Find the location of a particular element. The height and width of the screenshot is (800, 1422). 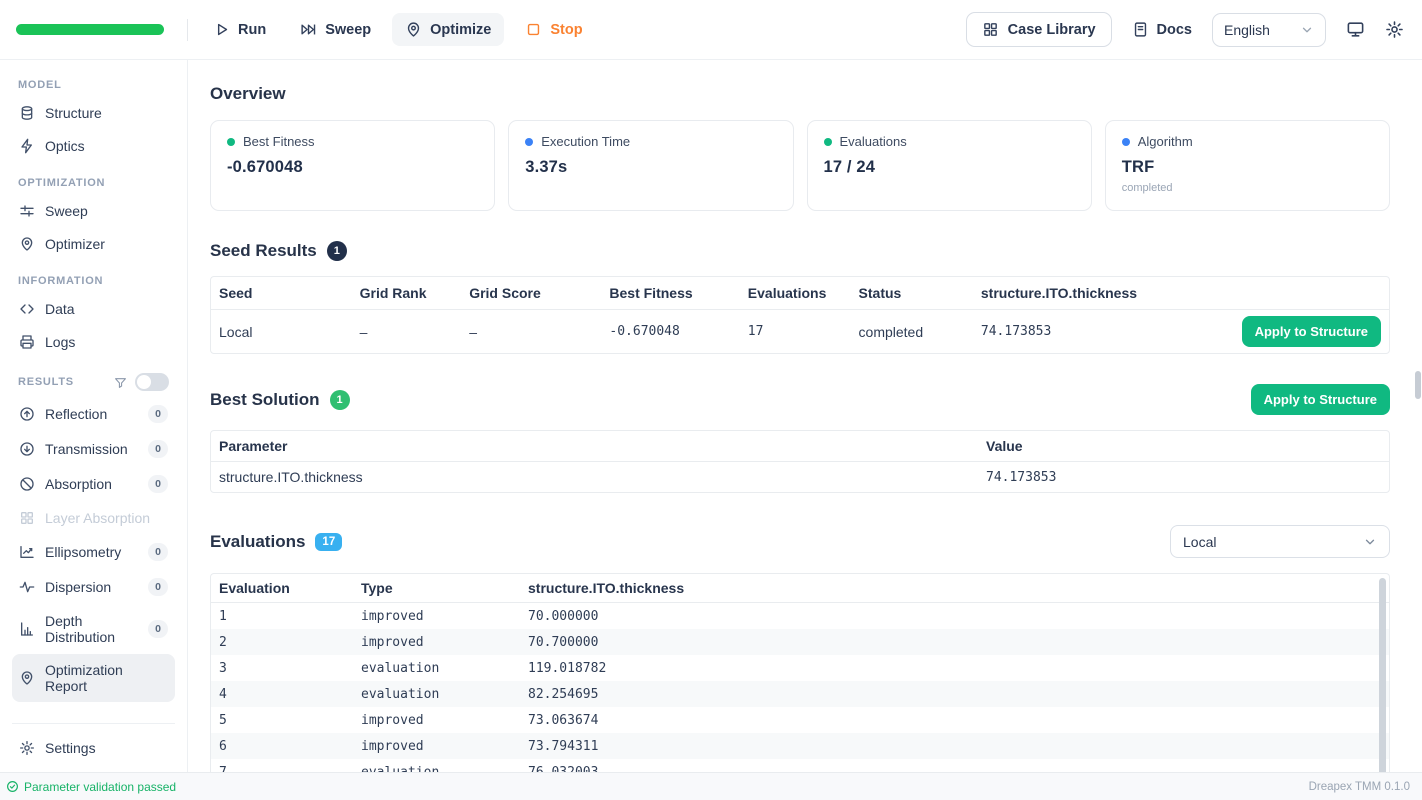

evaluation-cell: 4 is located at coordinates (223, 694).